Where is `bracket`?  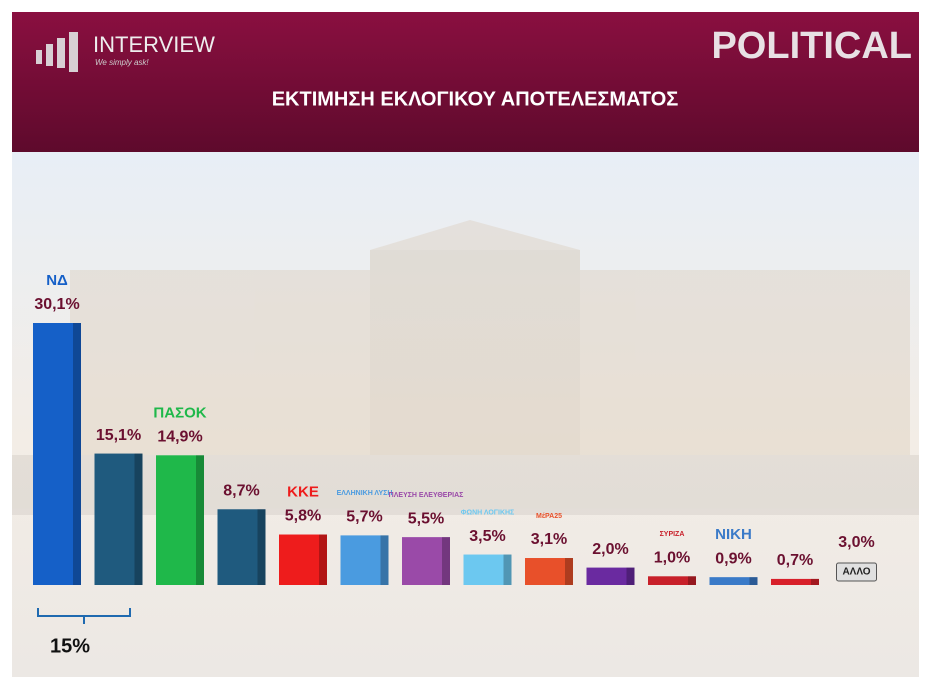 bracket is located at coordinates (84, 616).